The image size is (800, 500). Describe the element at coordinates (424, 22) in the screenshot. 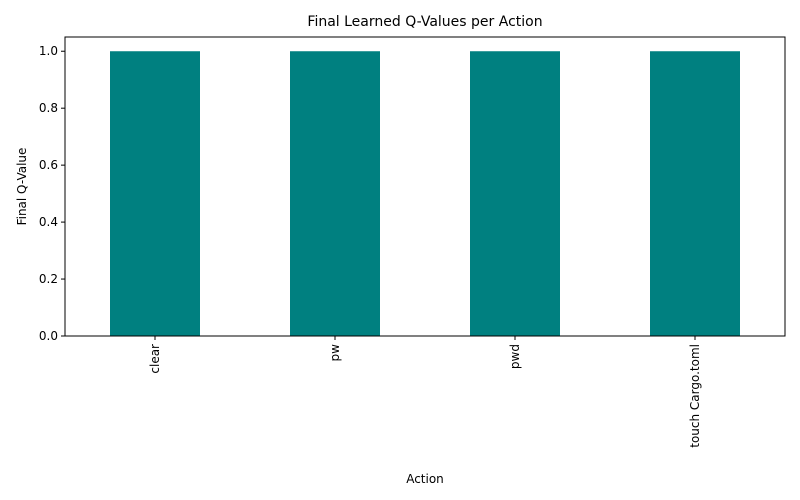

I see `chart-title: Final Learned Q-Values per Action` at that location.